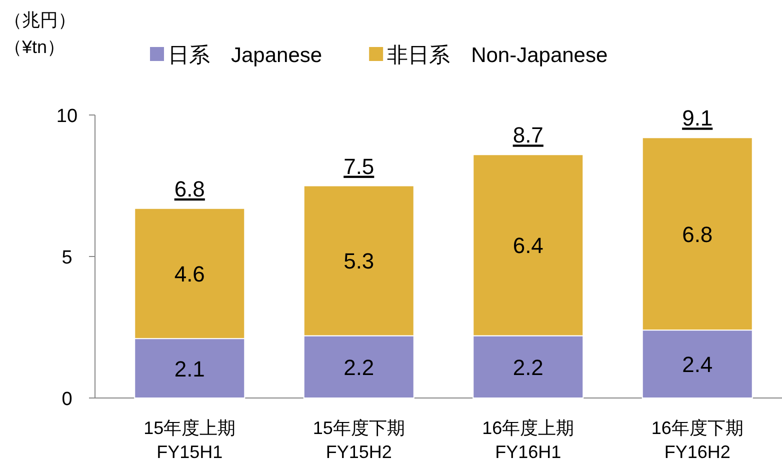 The image size is (782, 466). I want to click on data-label: 6.8, so click(697, 234).